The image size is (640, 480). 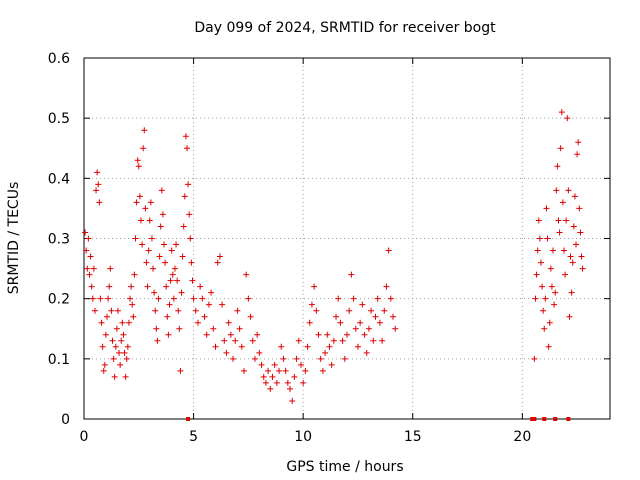 What do you see at coordinates (59, 240) in the screenshot?
I see `y-tick-label: 0.3` at bounding box center [59, 240].